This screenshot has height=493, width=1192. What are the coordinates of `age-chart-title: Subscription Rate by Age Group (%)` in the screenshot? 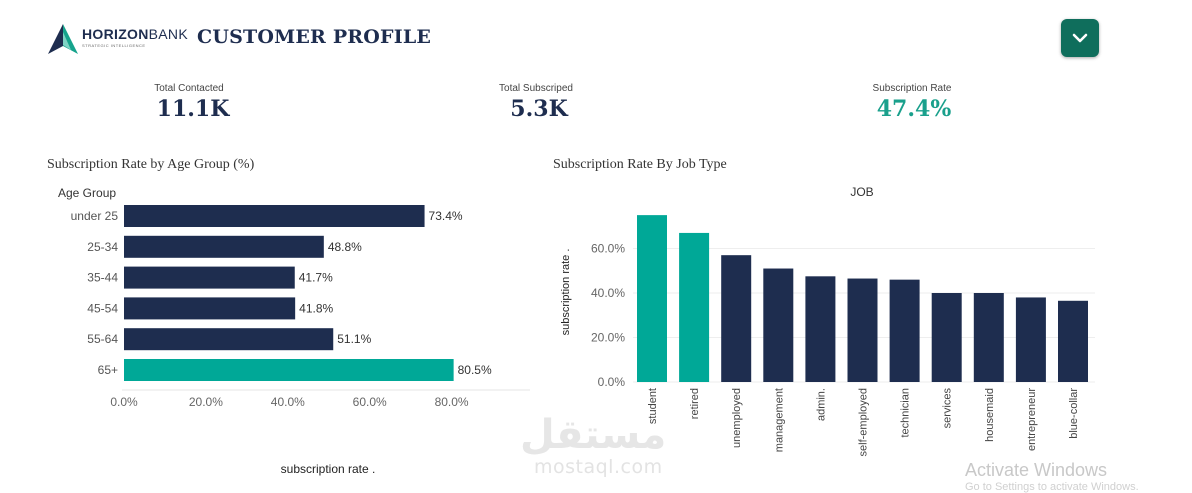 It's located at (151, 164).